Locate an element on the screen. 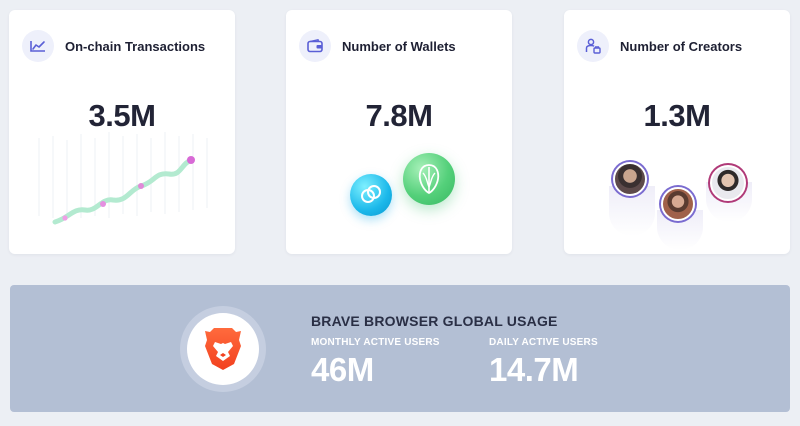  gemini-wallet-logo is located at coordinates (371, 195).